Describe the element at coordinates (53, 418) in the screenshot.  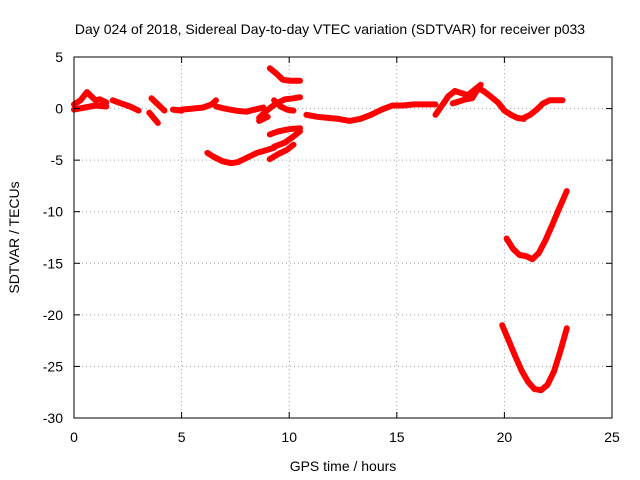
I see `y-tick-label: -30` at that location.